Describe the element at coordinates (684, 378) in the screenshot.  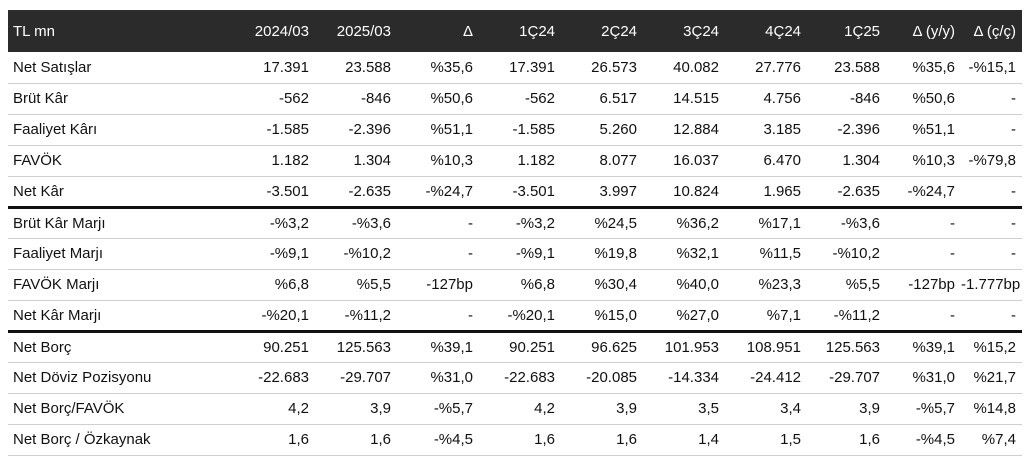
I see `value-cell: -14.334` at that location.